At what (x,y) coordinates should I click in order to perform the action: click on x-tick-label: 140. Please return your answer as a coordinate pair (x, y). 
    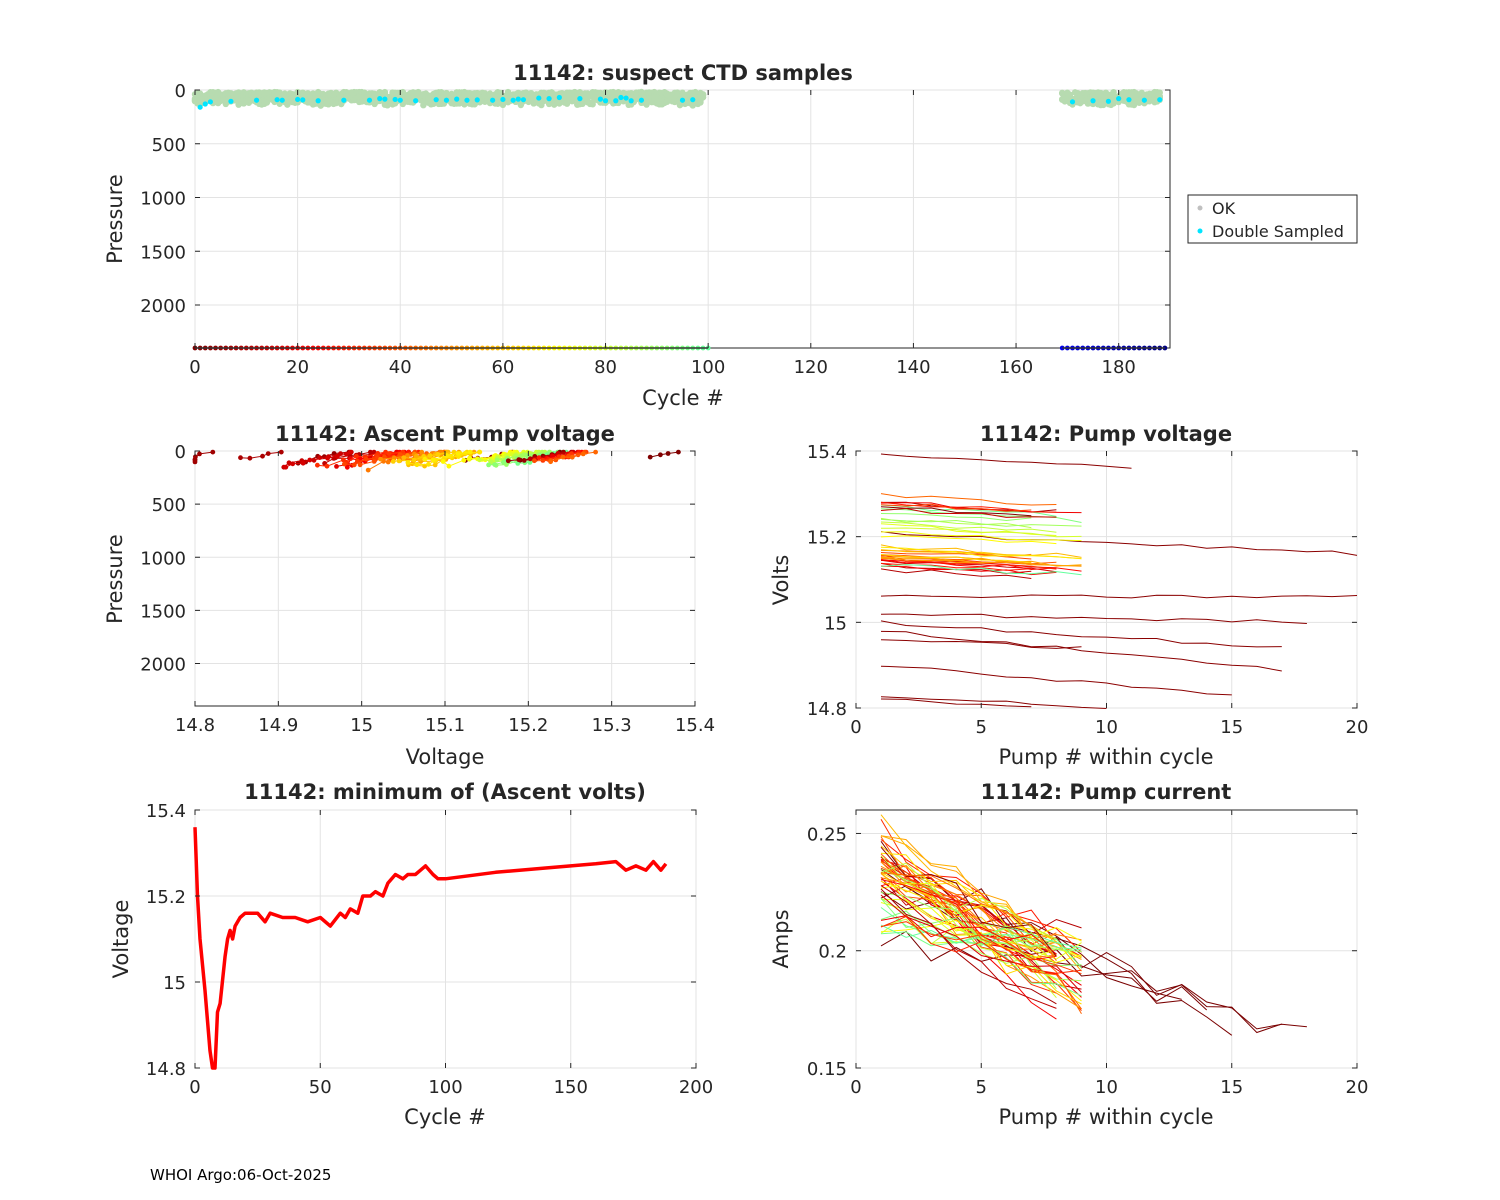
    Looking at the image, I should click on (913, 367).